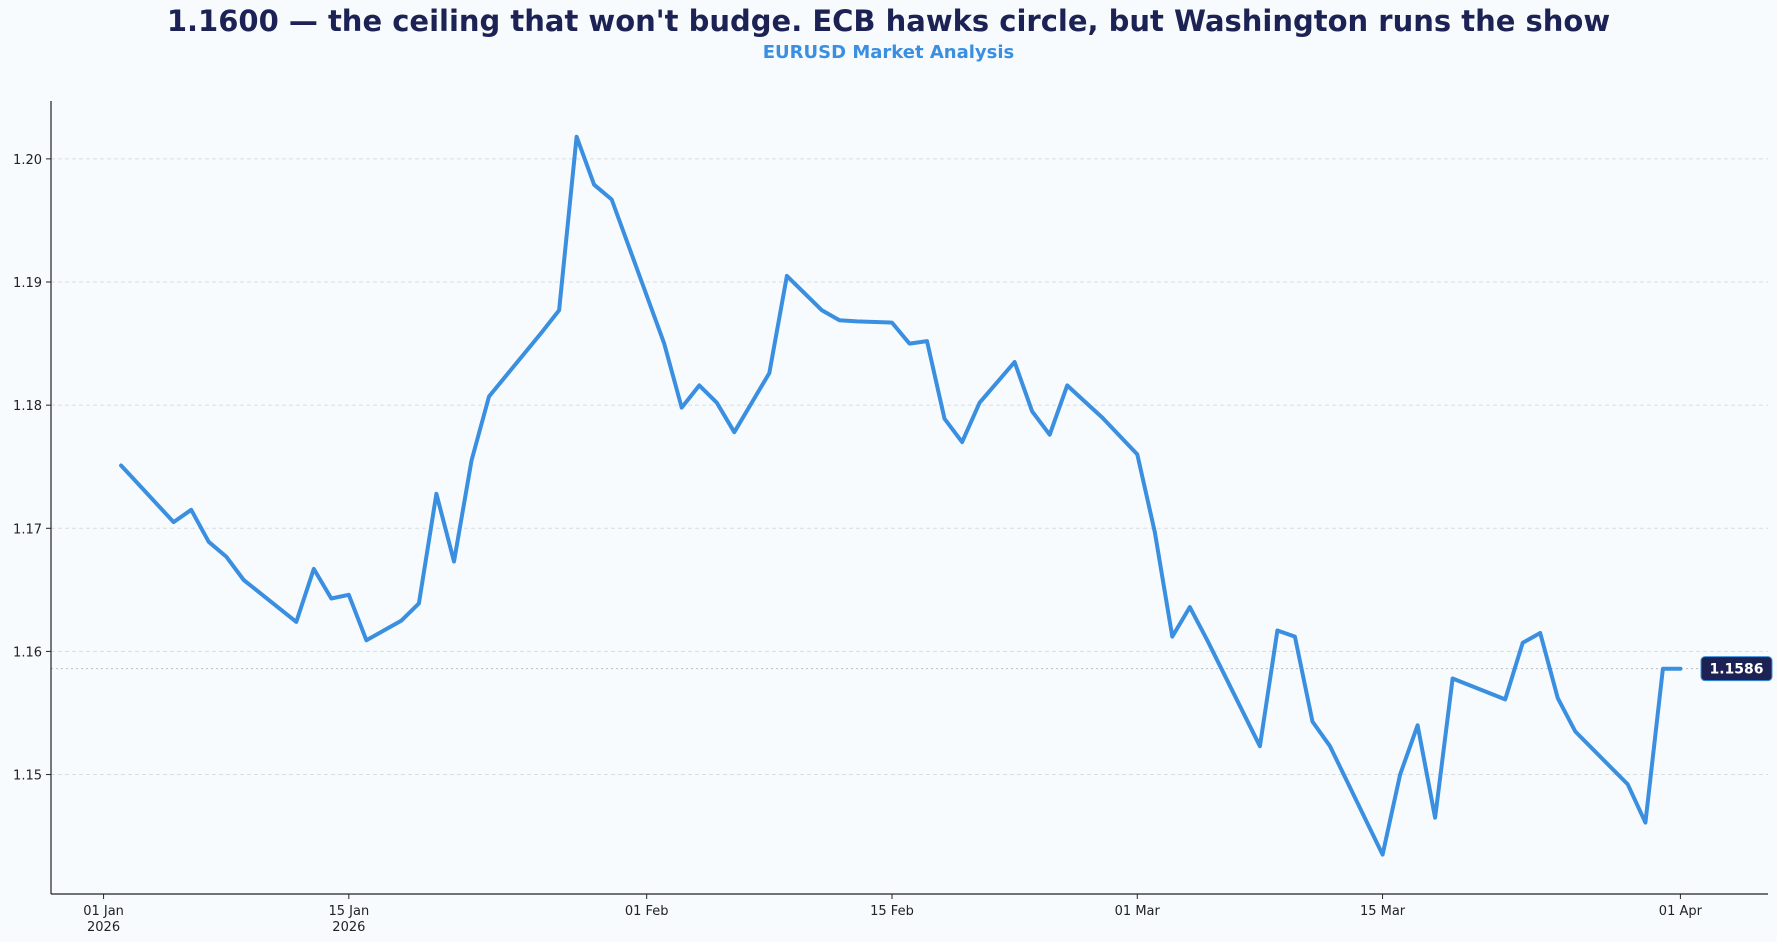  I want to click on x-tick-label: 15 Mar, so click(1383, 911).